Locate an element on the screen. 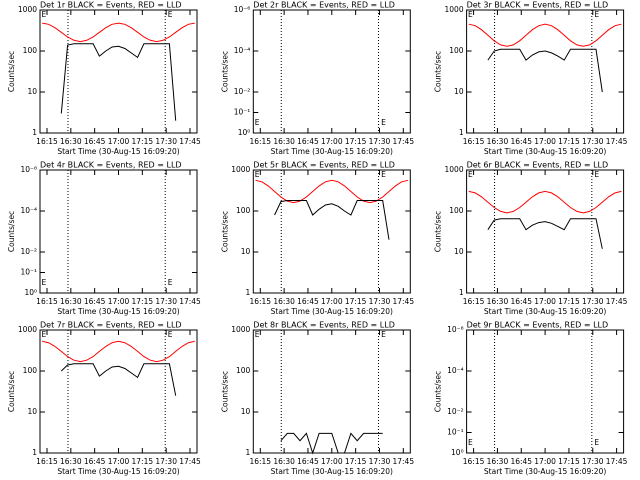 This screenshot has height=480, width=640. chart-title: Det 1r BLACK = Events, RED = LLD is located at coordinates (111, 5).